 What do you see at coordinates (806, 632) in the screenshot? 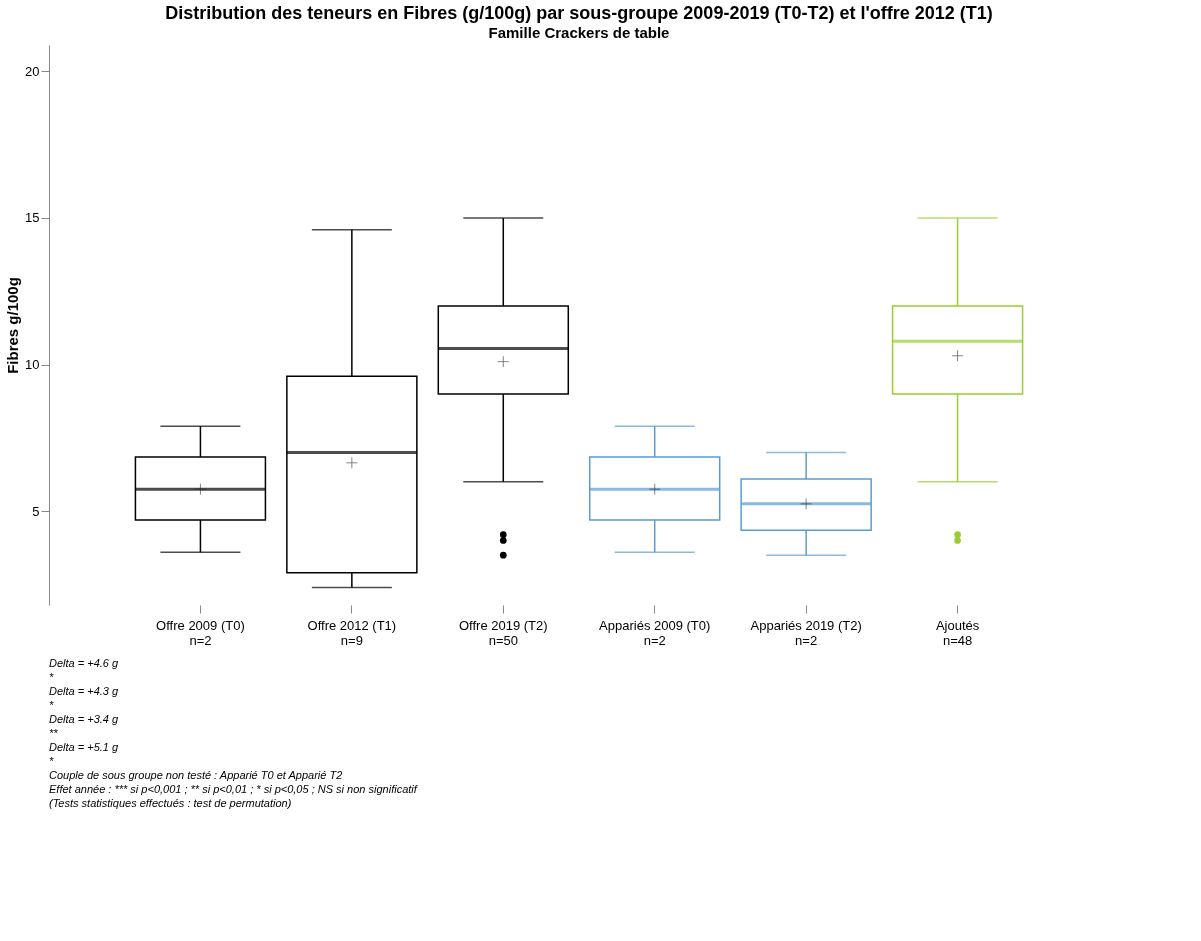
I see `x-tick-label: Appariés 2019 (T2) n=2` at bounding box center [806, 632].